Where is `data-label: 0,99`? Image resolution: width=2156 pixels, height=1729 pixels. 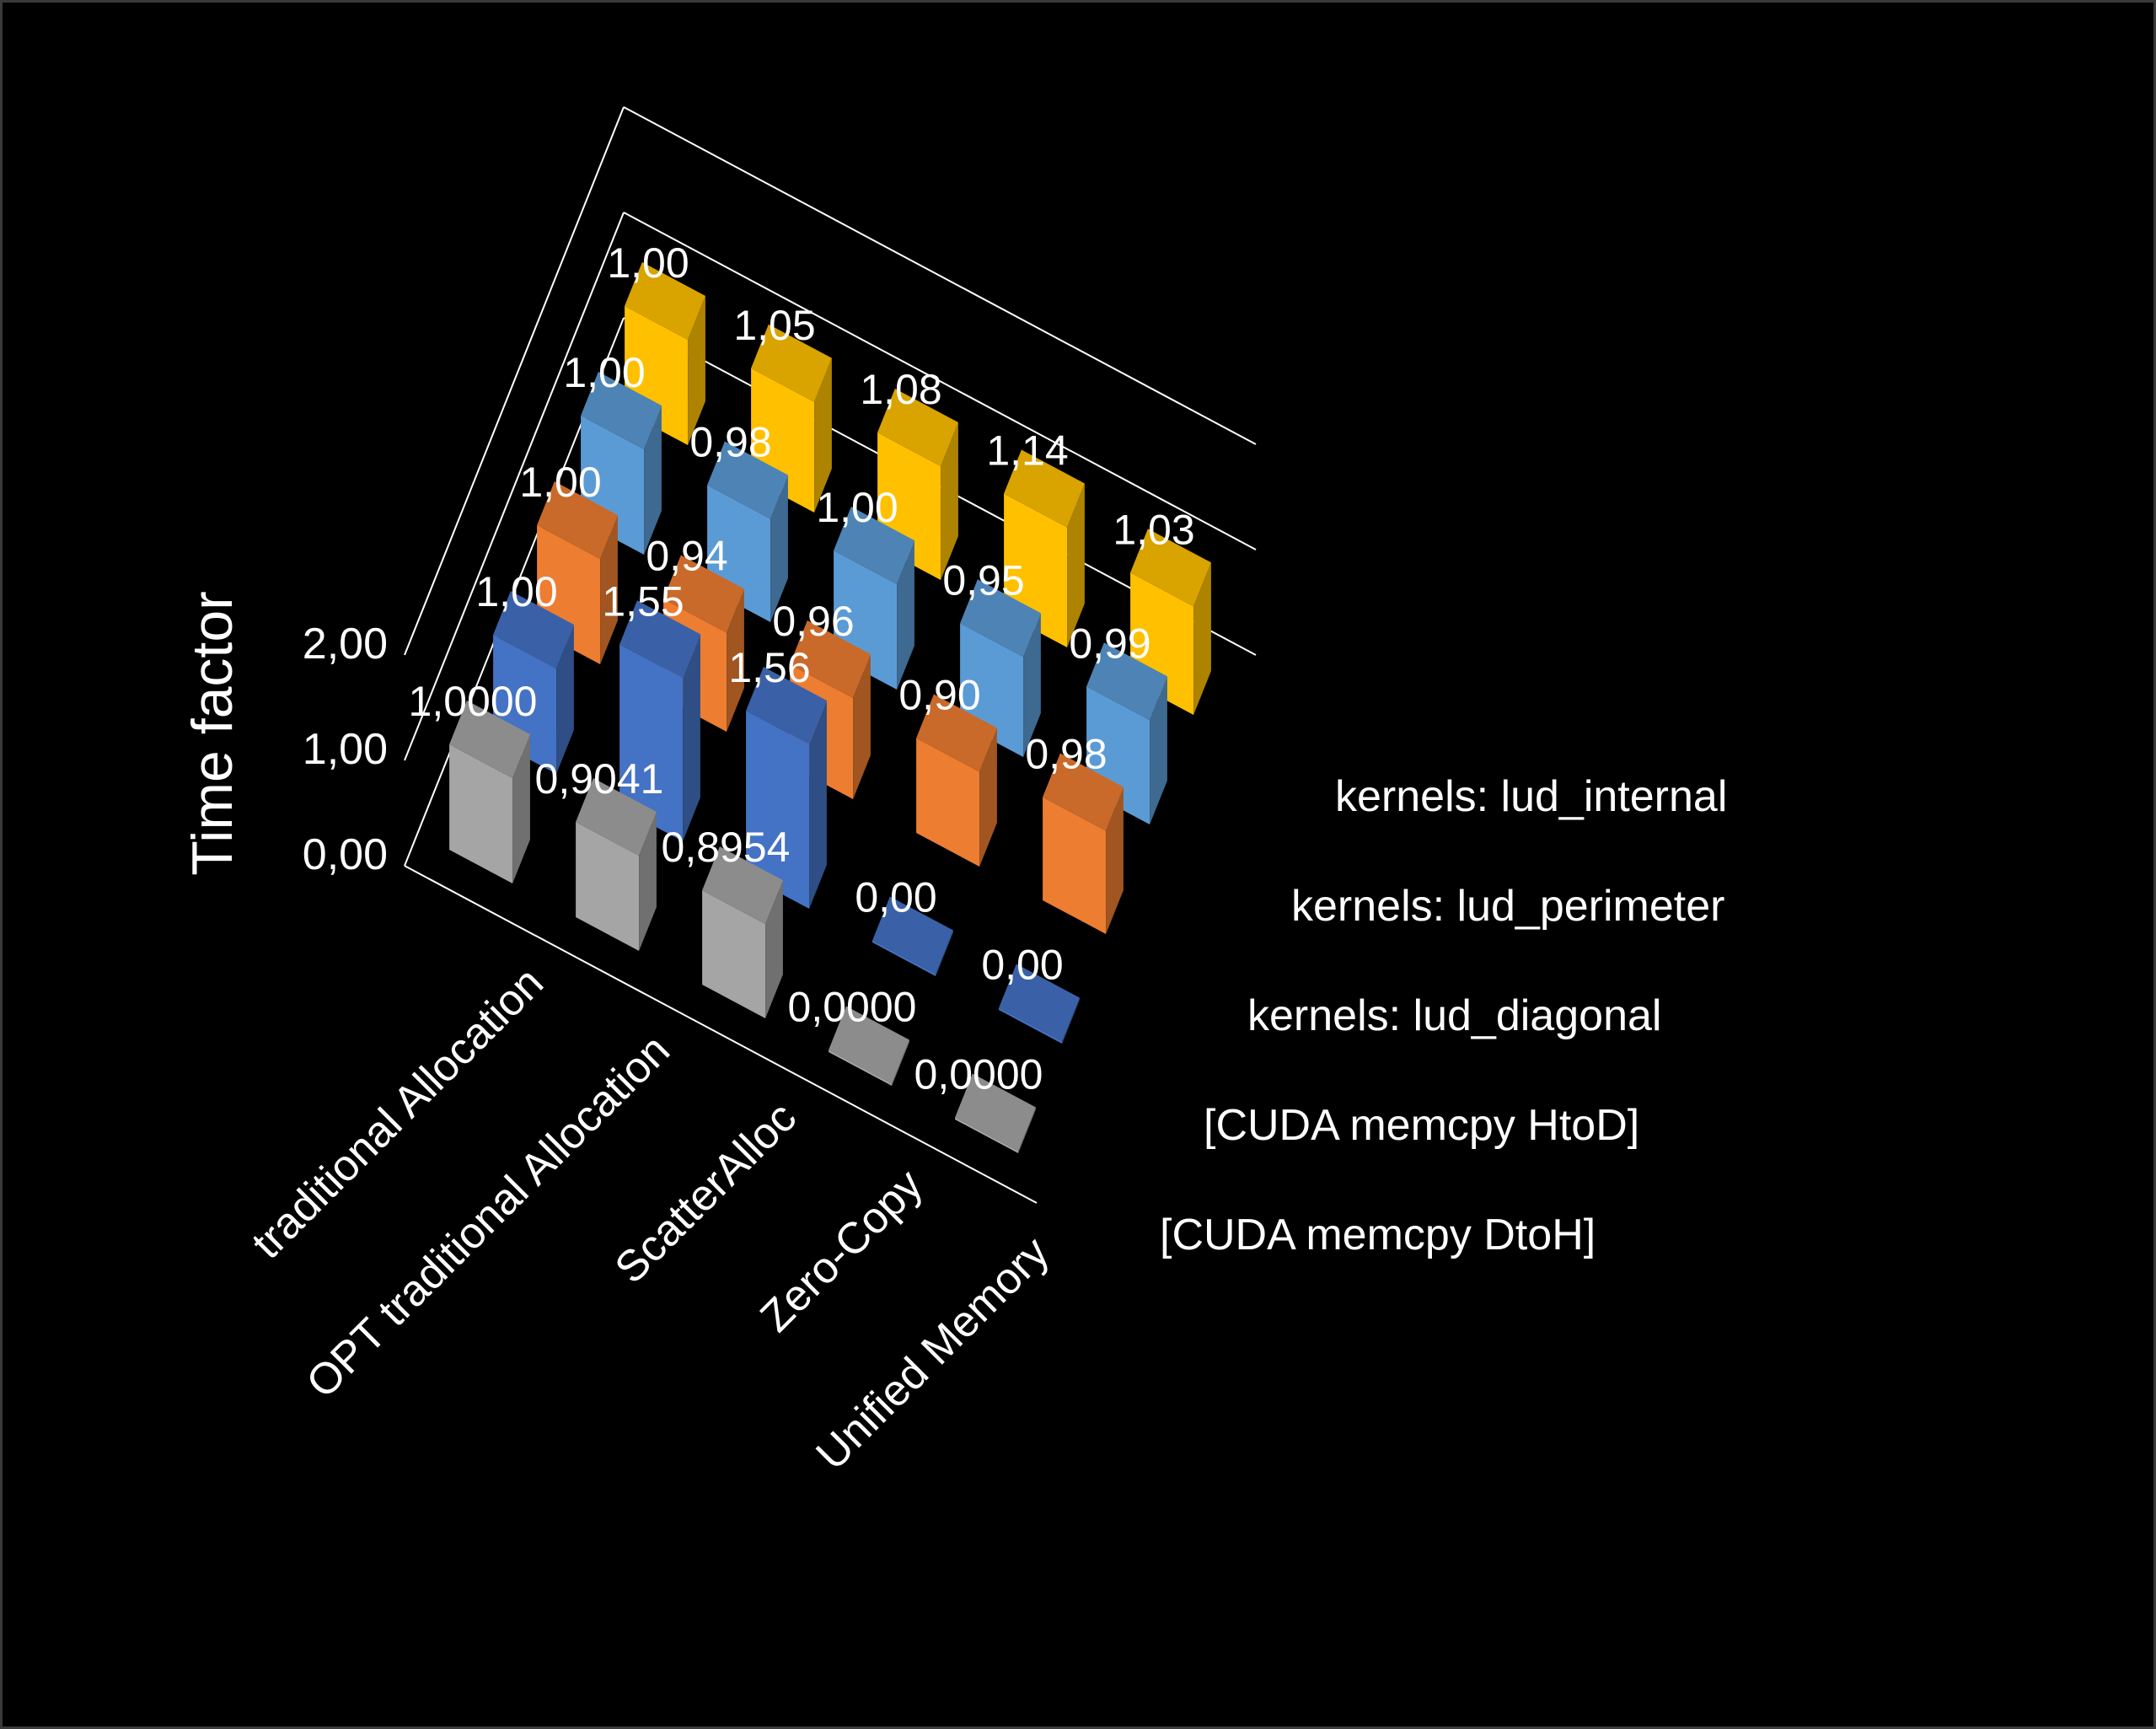
data-label: 0,99 is located at coordinates (1109, 643).